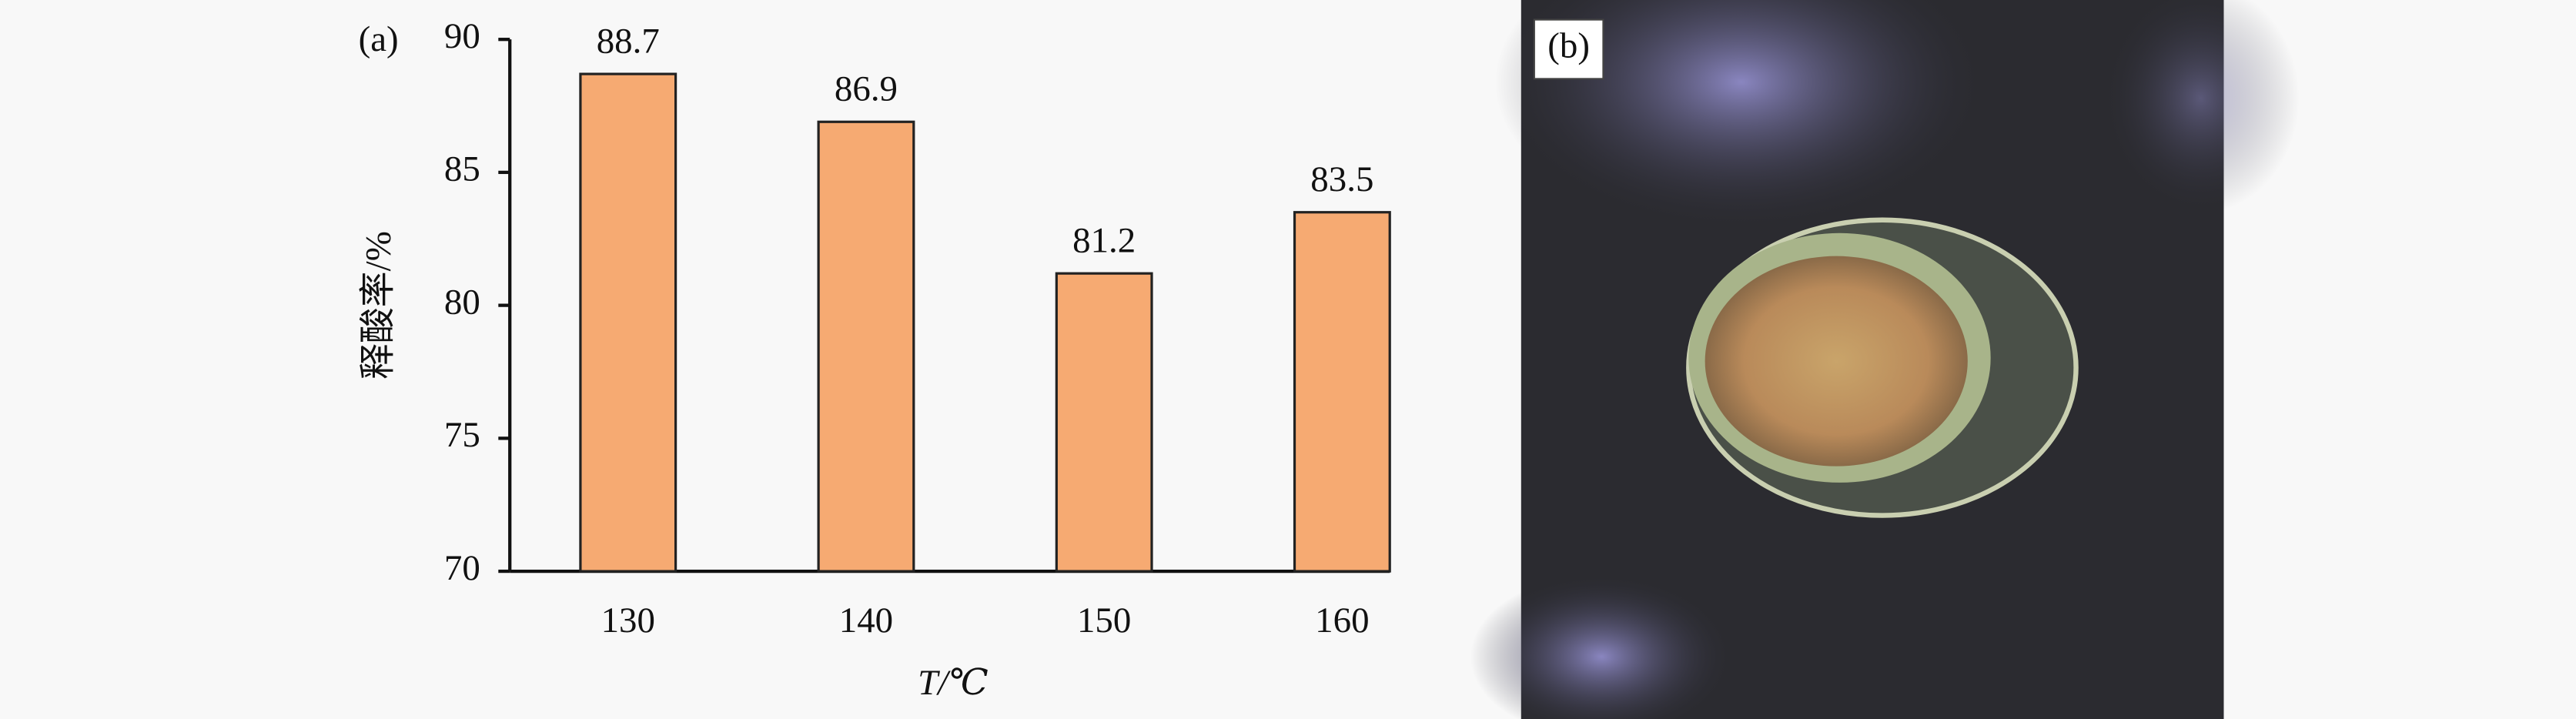 This screenshot has height=719, width=2576. Describe the element at coordinates (628, 620) in the screenshot. I see `x-tick-label: 130` at that location.